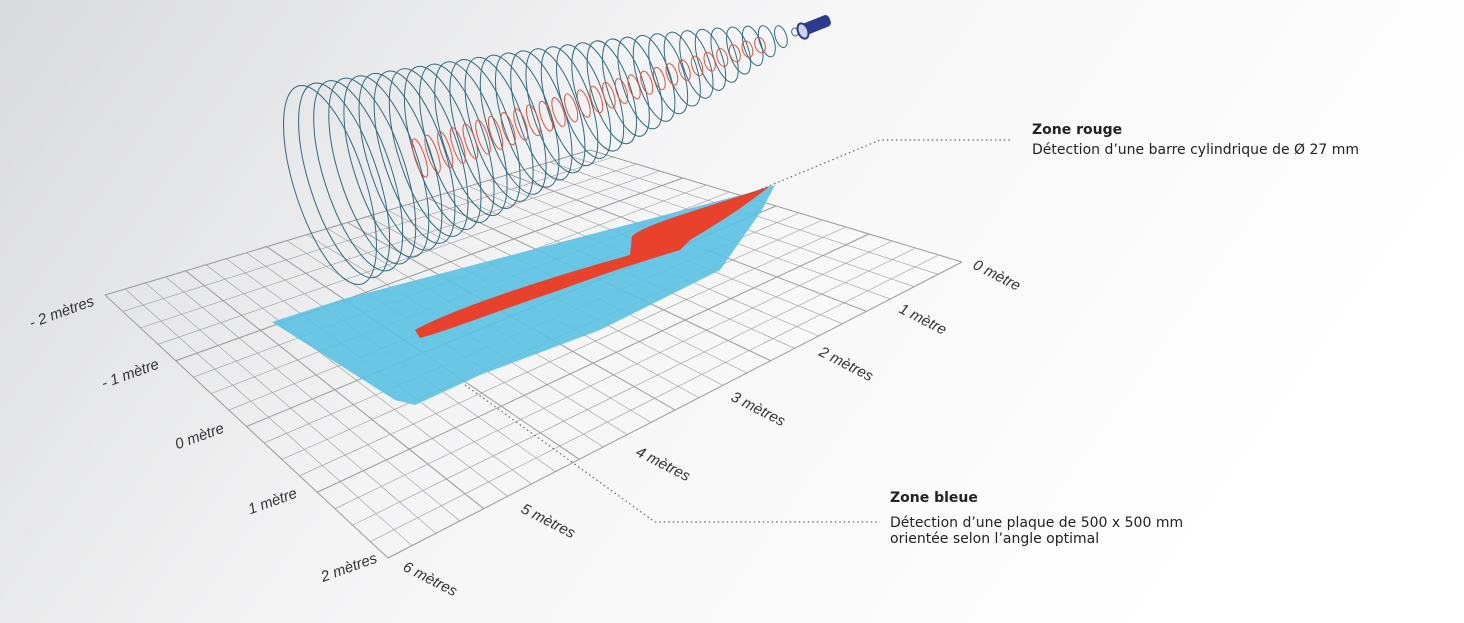  I want to click on red-zone, so click(592, 262).